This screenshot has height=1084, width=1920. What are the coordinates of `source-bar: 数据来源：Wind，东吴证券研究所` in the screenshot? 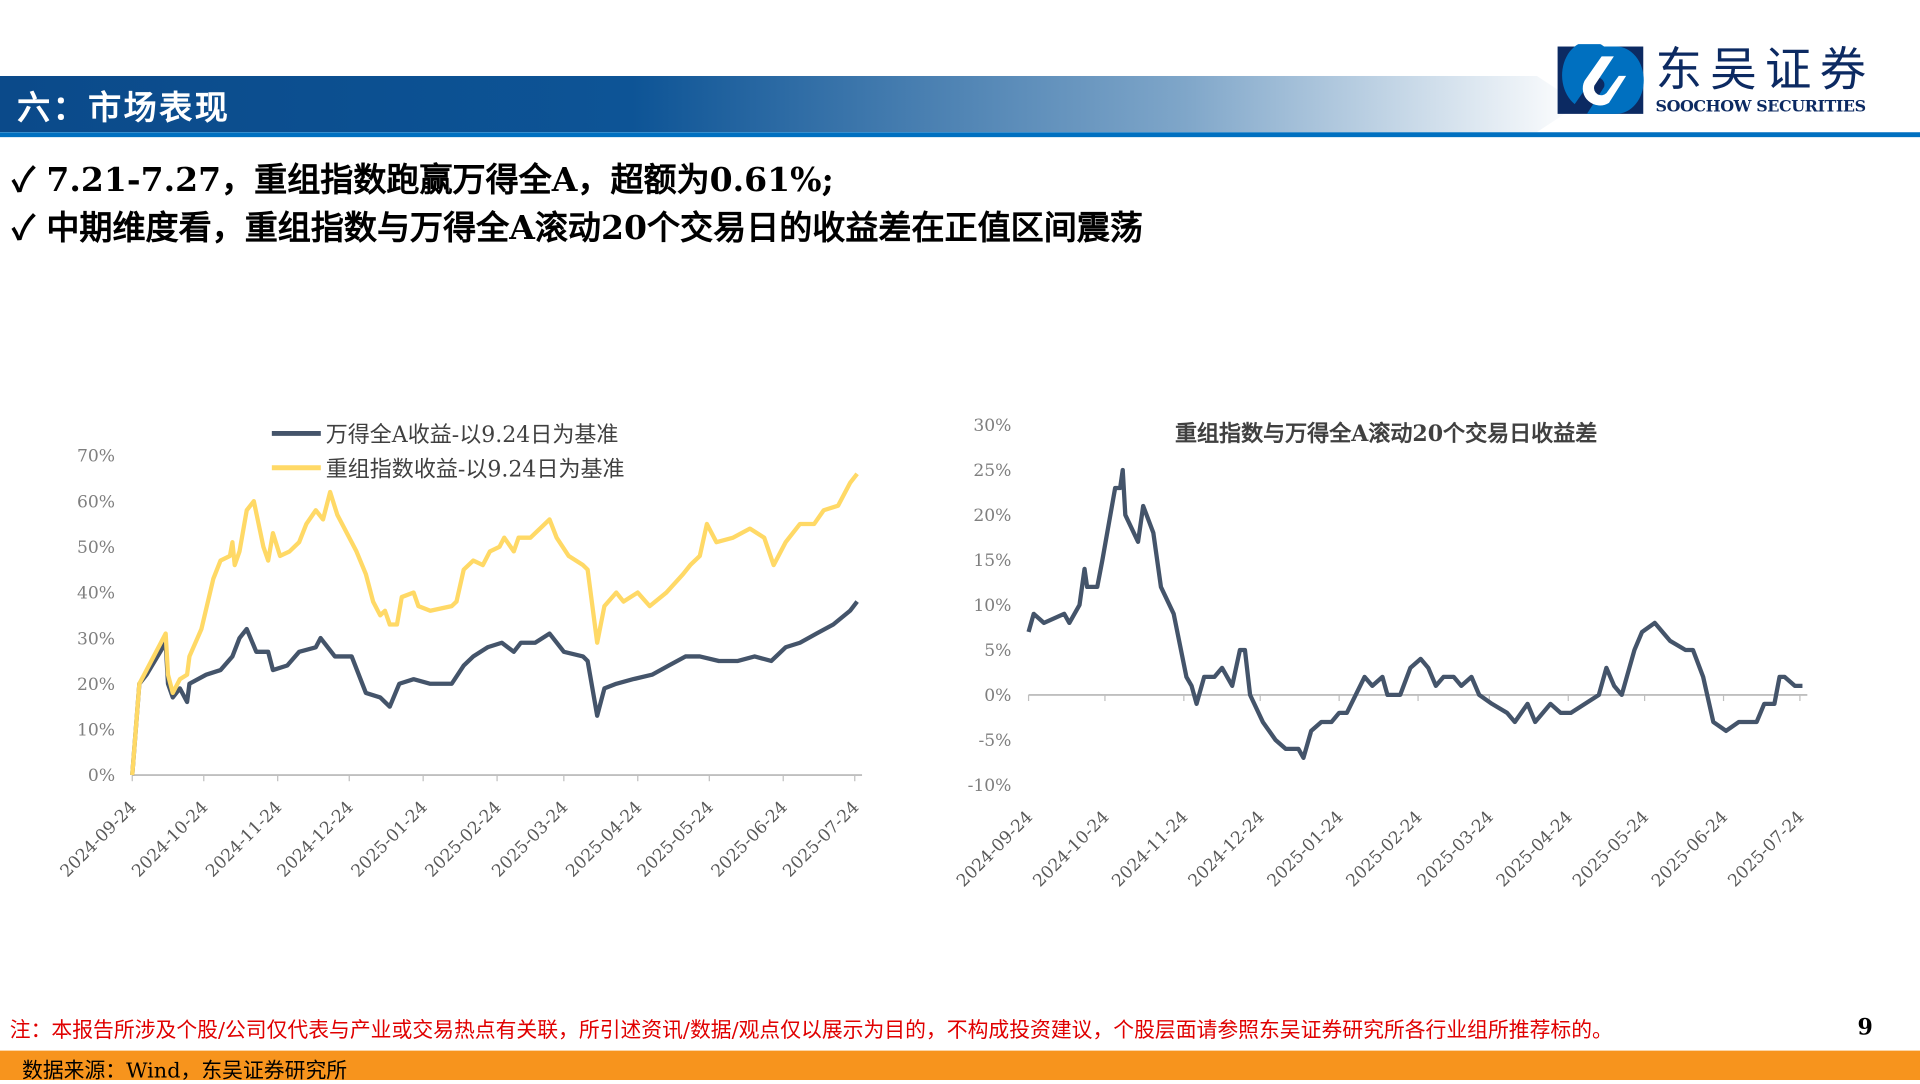 It's located at (960, 1067).